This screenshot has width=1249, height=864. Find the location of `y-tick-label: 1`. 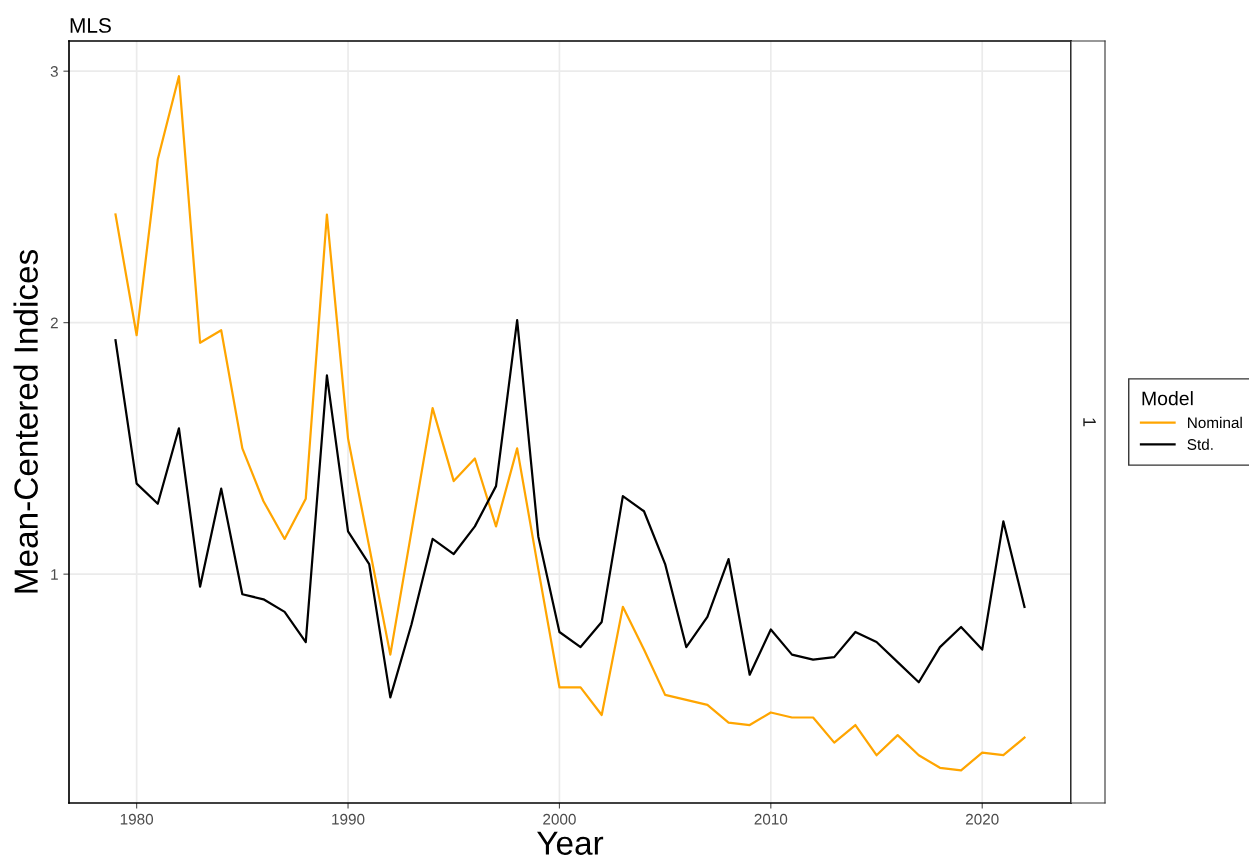

y-tick-label: 1 is located at coordinates (54, 574).